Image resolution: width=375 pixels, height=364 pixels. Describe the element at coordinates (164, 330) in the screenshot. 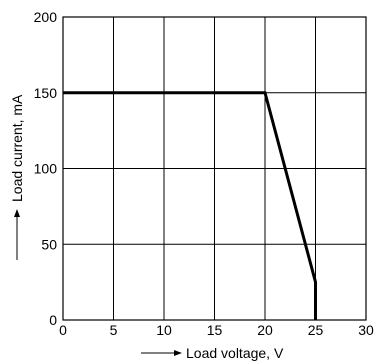

I see `x-tick-label: 10` at that location.